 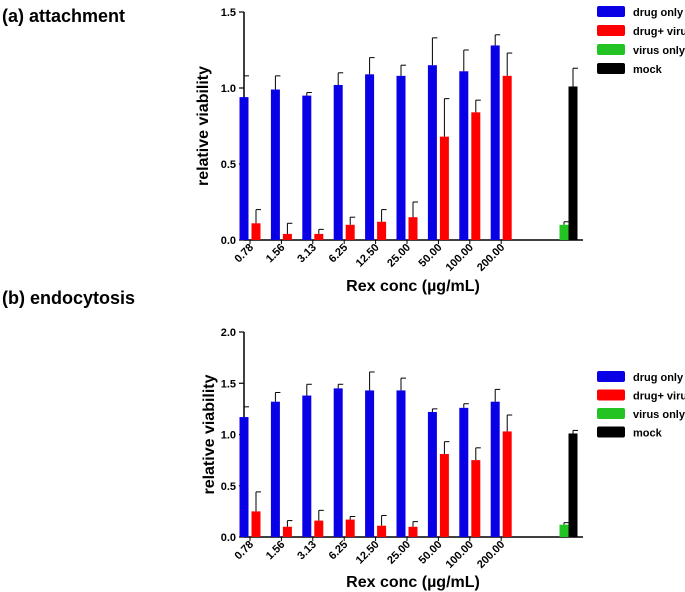 What do you see at coordinates (68, 298) in the screenshot?
I see `panel-label: (b) endocytosis` at bounding box center [68, 298].